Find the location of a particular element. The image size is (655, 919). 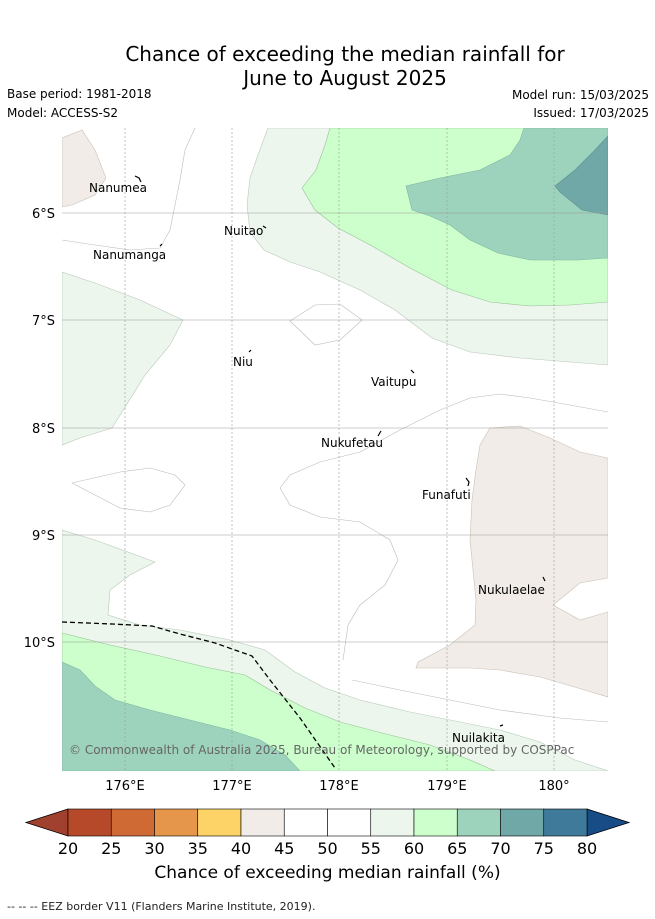

colorbar-tick-50: 50 is located at coordinates (327, 848).